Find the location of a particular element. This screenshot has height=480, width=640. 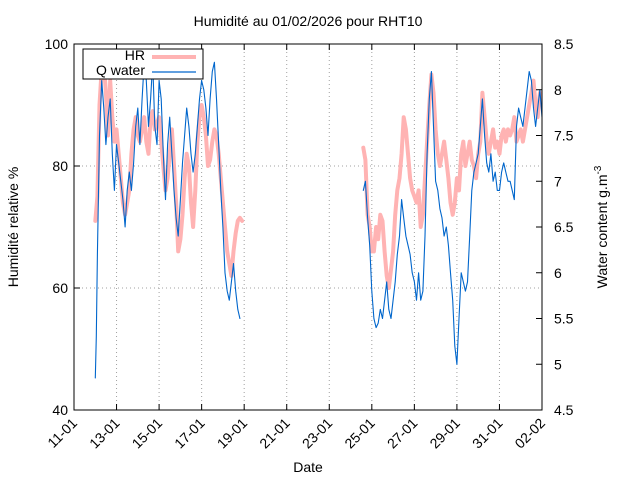

y-tick-label: 40 is located at coordinates (60, 410).